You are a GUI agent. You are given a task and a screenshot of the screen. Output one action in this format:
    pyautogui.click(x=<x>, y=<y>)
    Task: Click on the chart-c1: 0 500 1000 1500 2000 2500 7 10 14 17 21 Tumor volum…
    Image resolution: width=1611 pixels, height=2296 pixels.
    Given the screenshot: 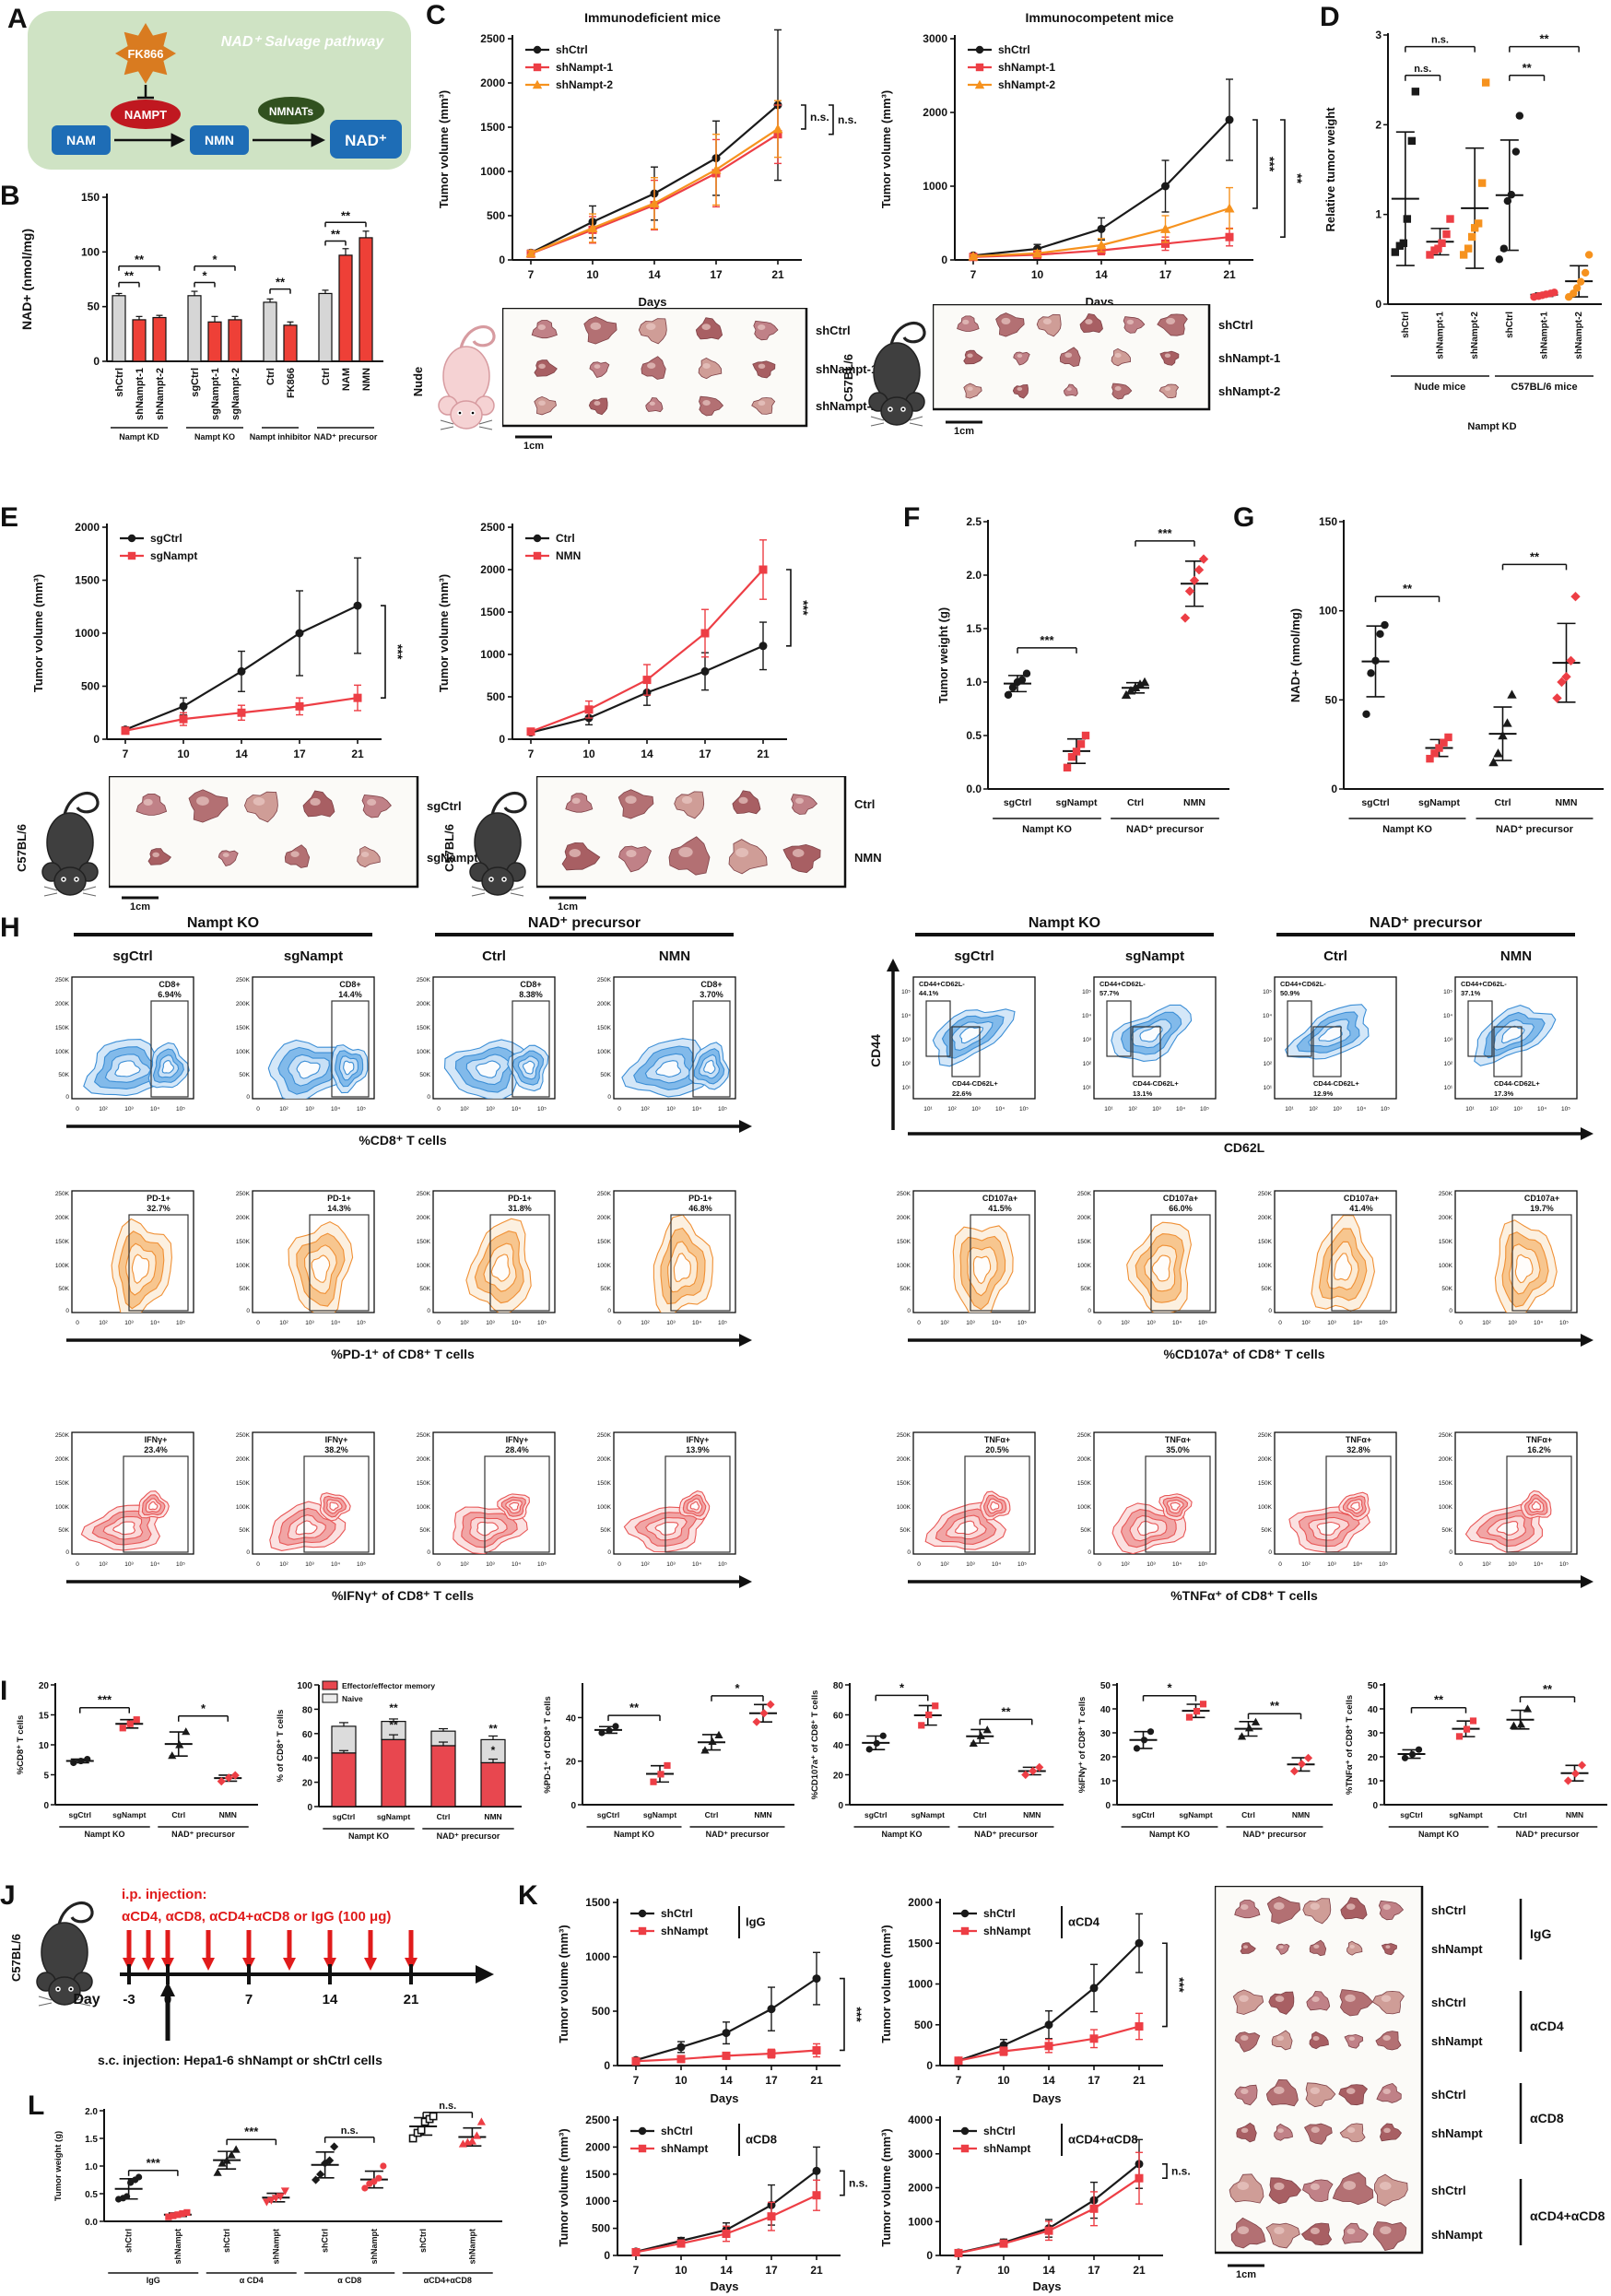 What is the action you would take?
    pyautogui.click(x=647, y=160)
    